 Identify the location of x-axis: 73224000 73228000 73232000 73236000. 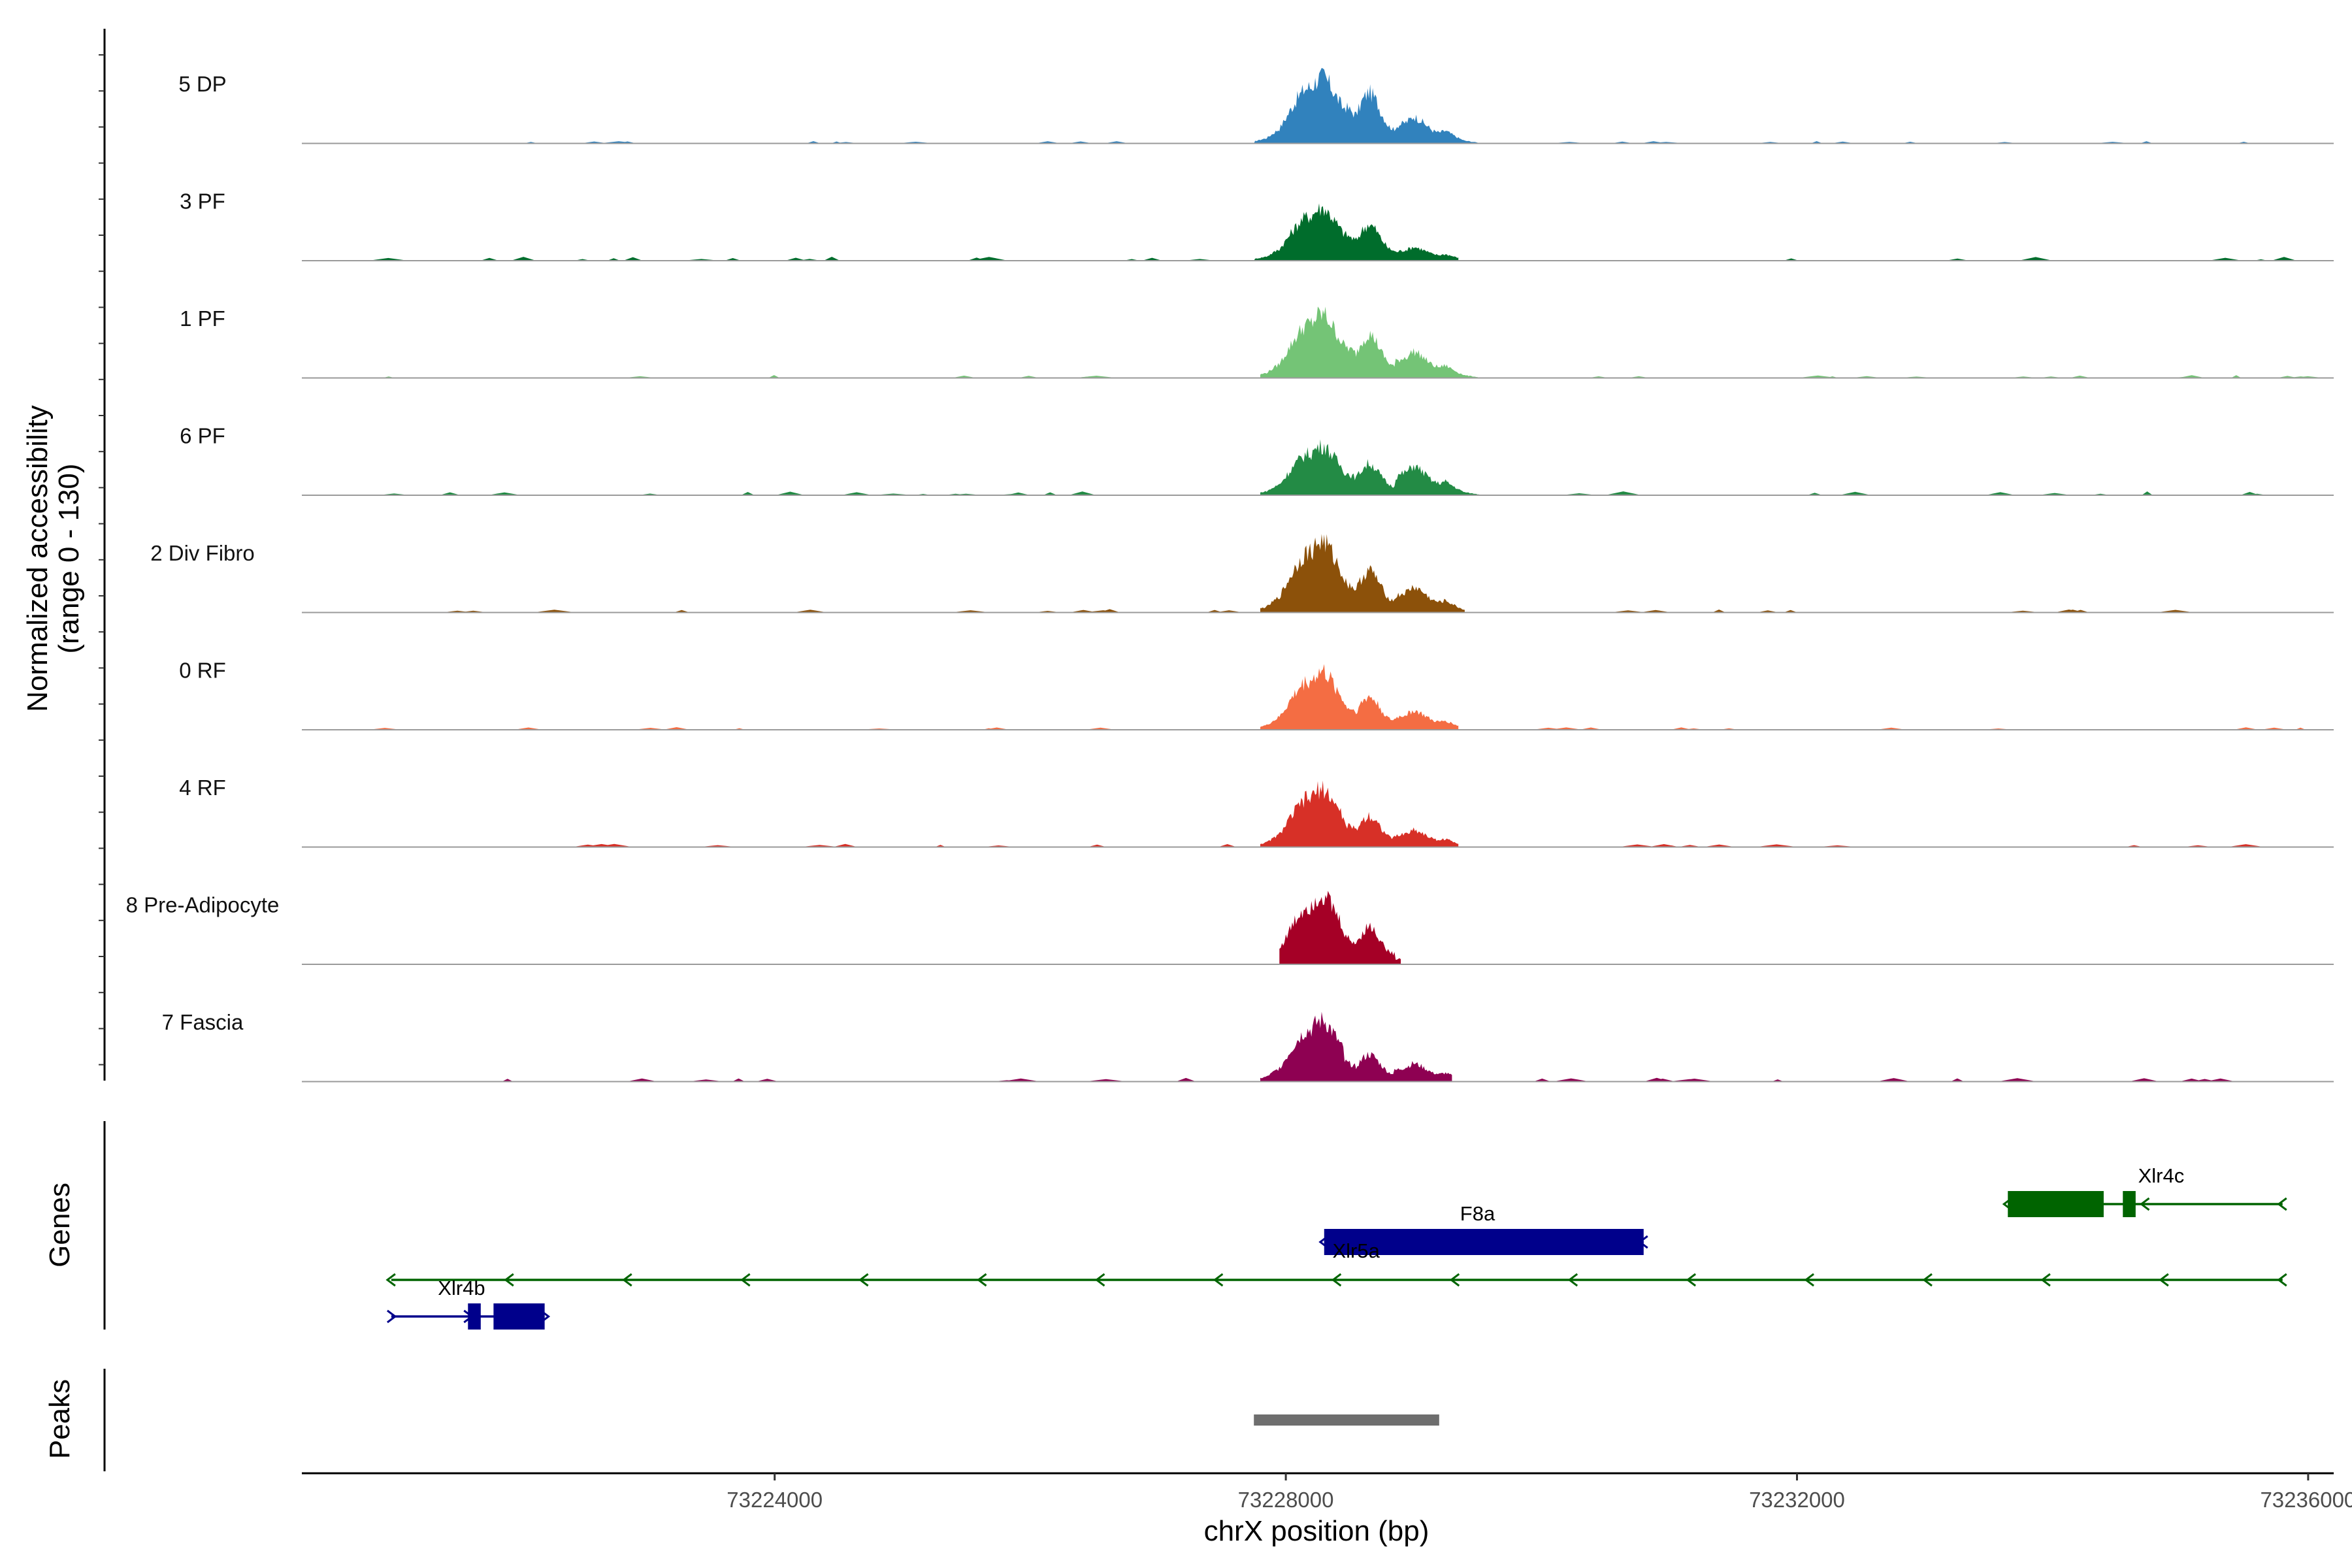
(1327, 1492).